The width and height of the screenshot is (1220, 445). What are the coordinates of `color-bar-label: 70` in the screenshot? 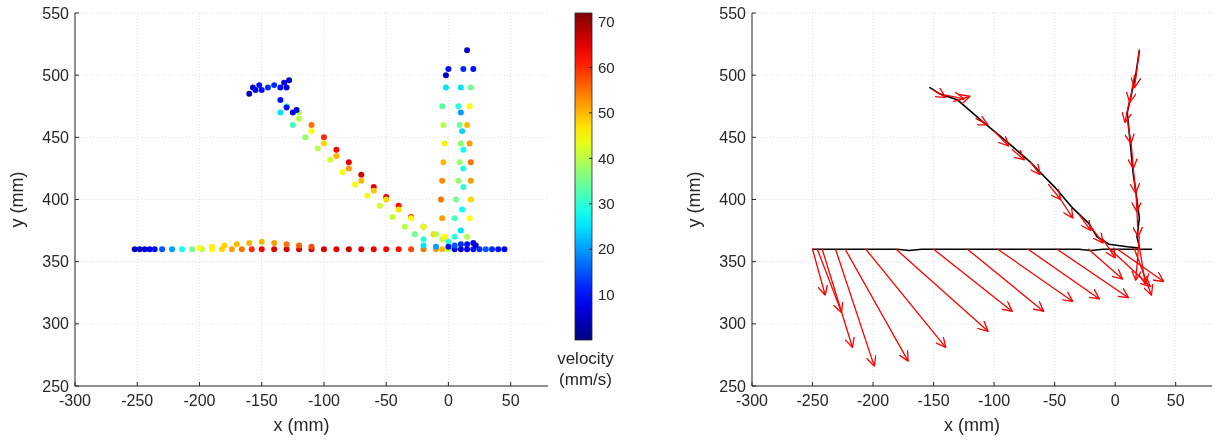 It's located at (606, 22).